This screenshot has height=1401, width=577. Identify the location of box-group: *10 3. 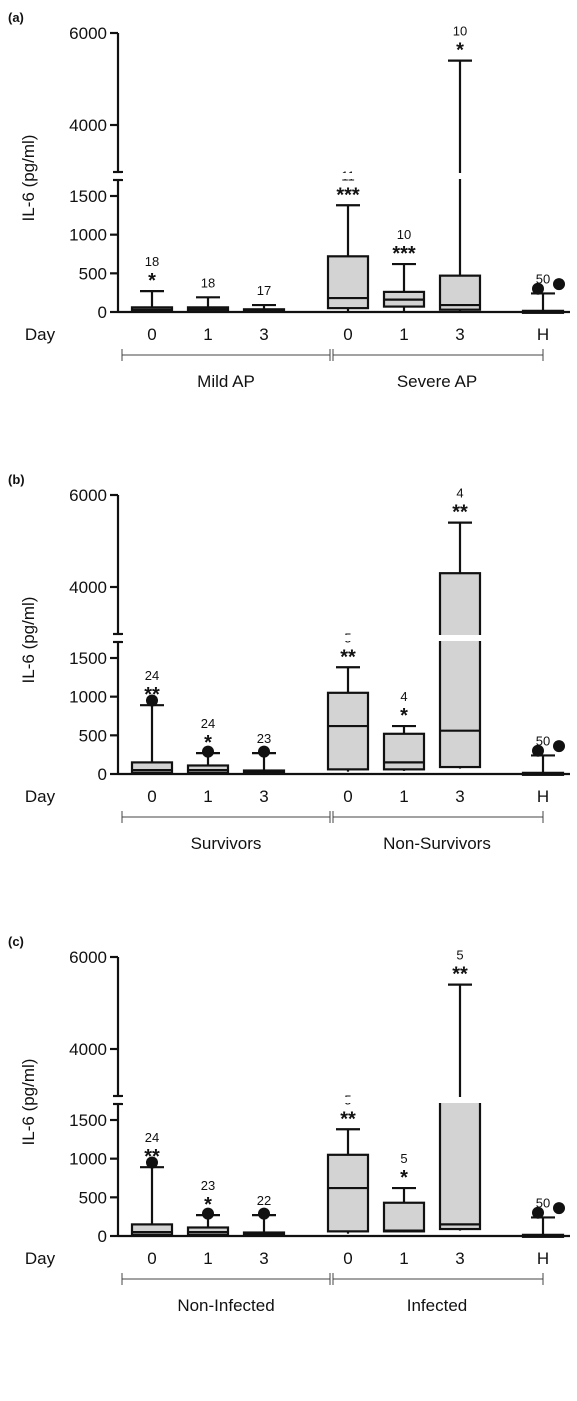
(460, 184).